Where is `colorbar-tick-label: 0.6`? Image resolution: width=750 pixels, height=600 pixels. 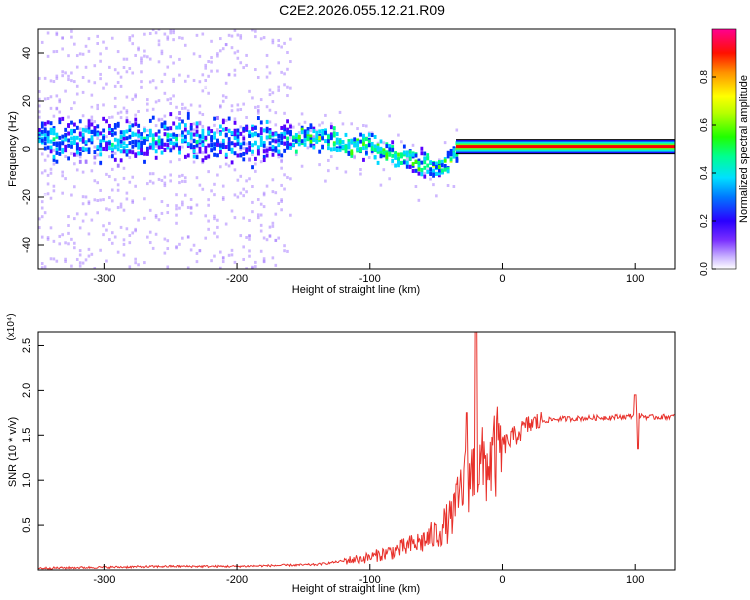
colorbar-tick-label: 0.6 is located at coordinates (704, 125).